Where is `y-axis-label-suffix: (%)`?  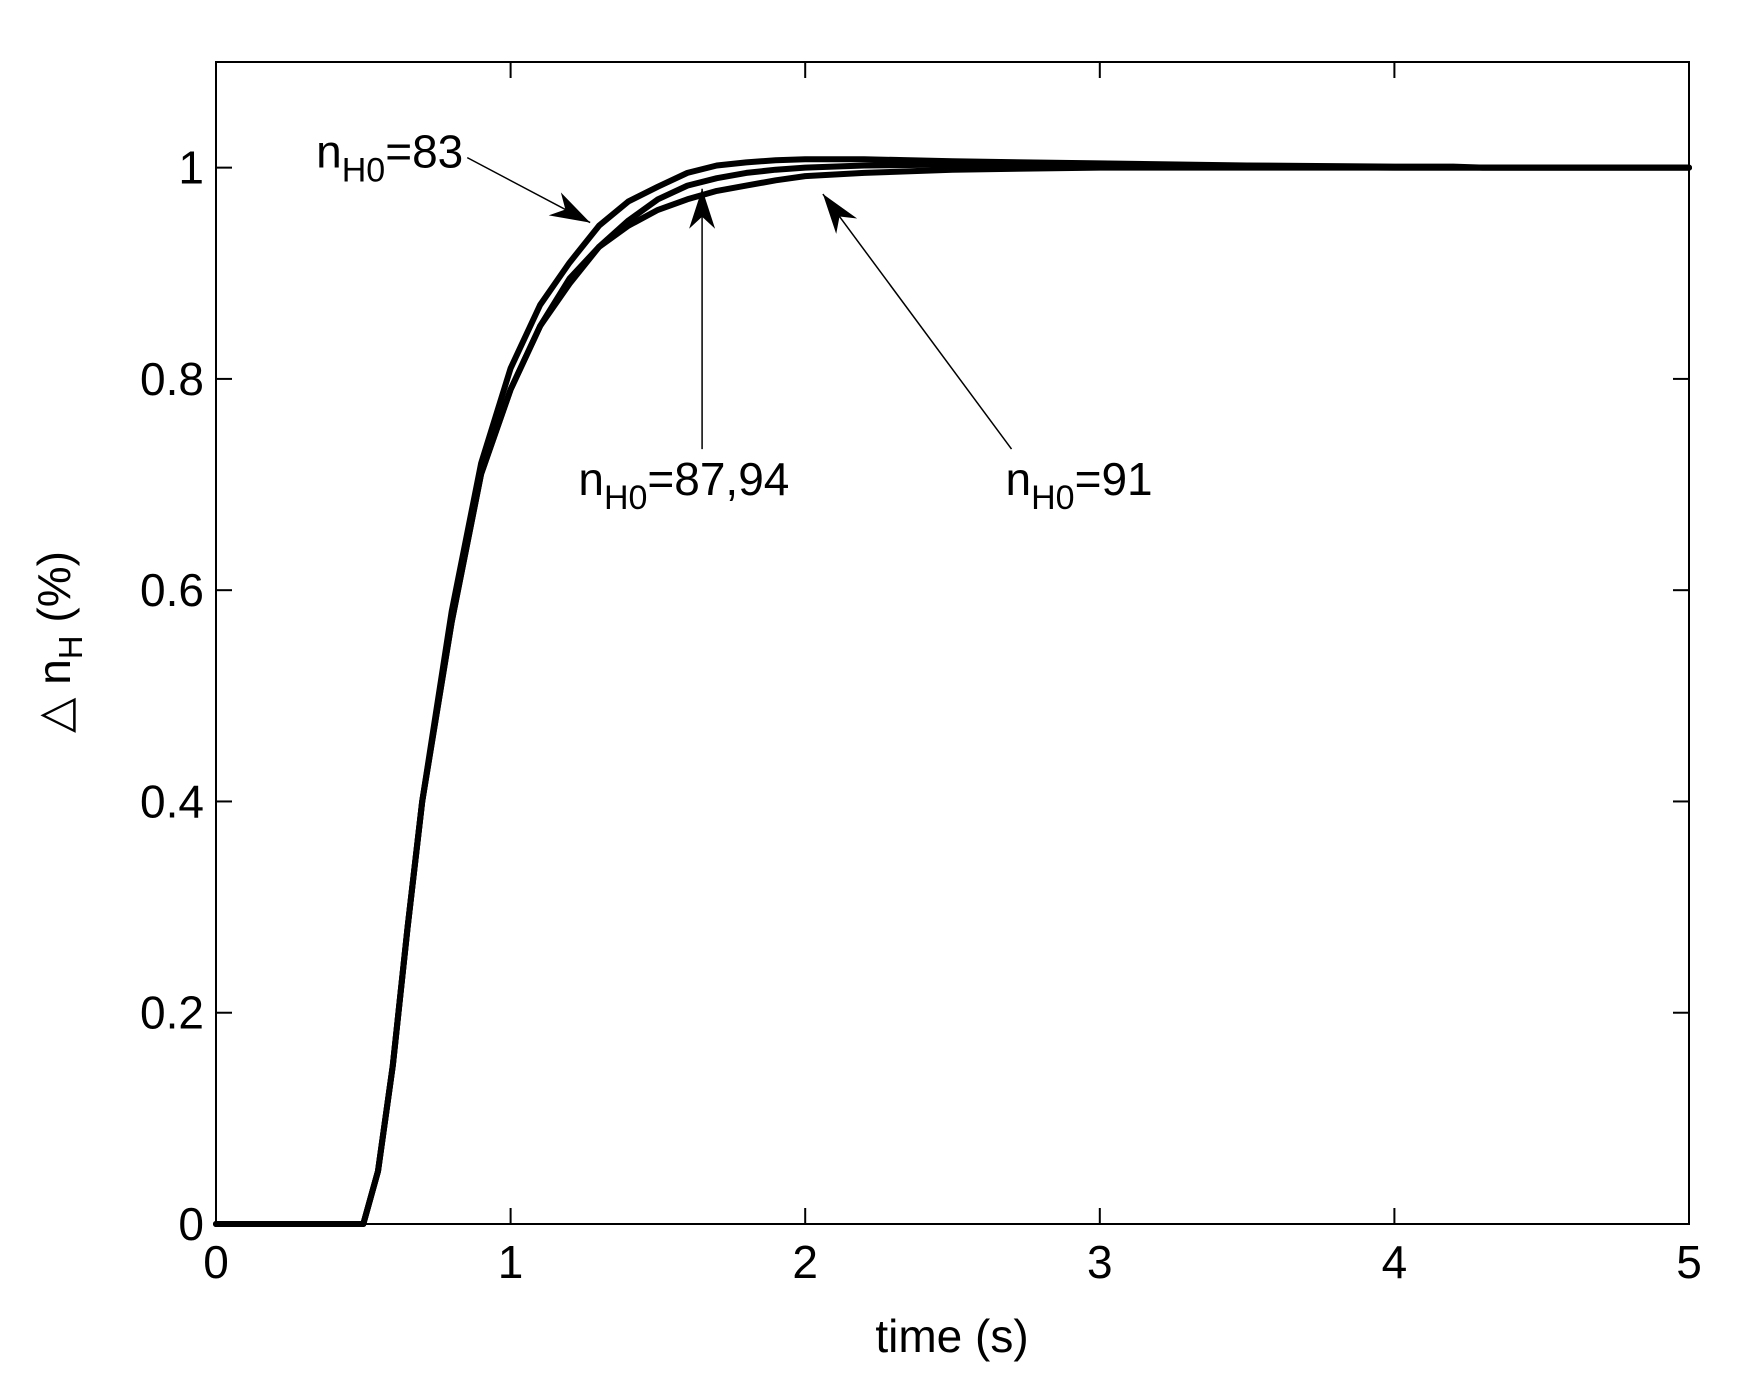 y-axis-label-suffix: (%) is located at coordinates (54, 593).